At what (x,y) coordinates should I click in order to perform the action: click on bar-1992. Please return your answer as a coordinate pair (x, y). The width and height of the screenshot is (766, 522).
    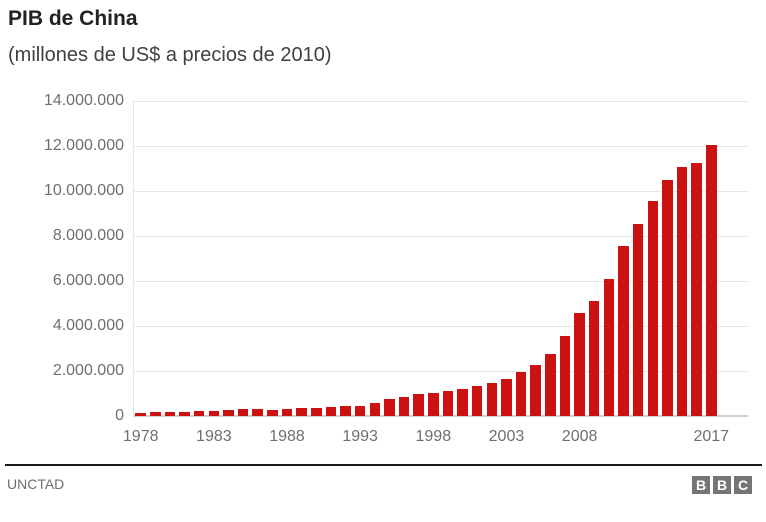
    Looking at the image, I should click on (345, 411).